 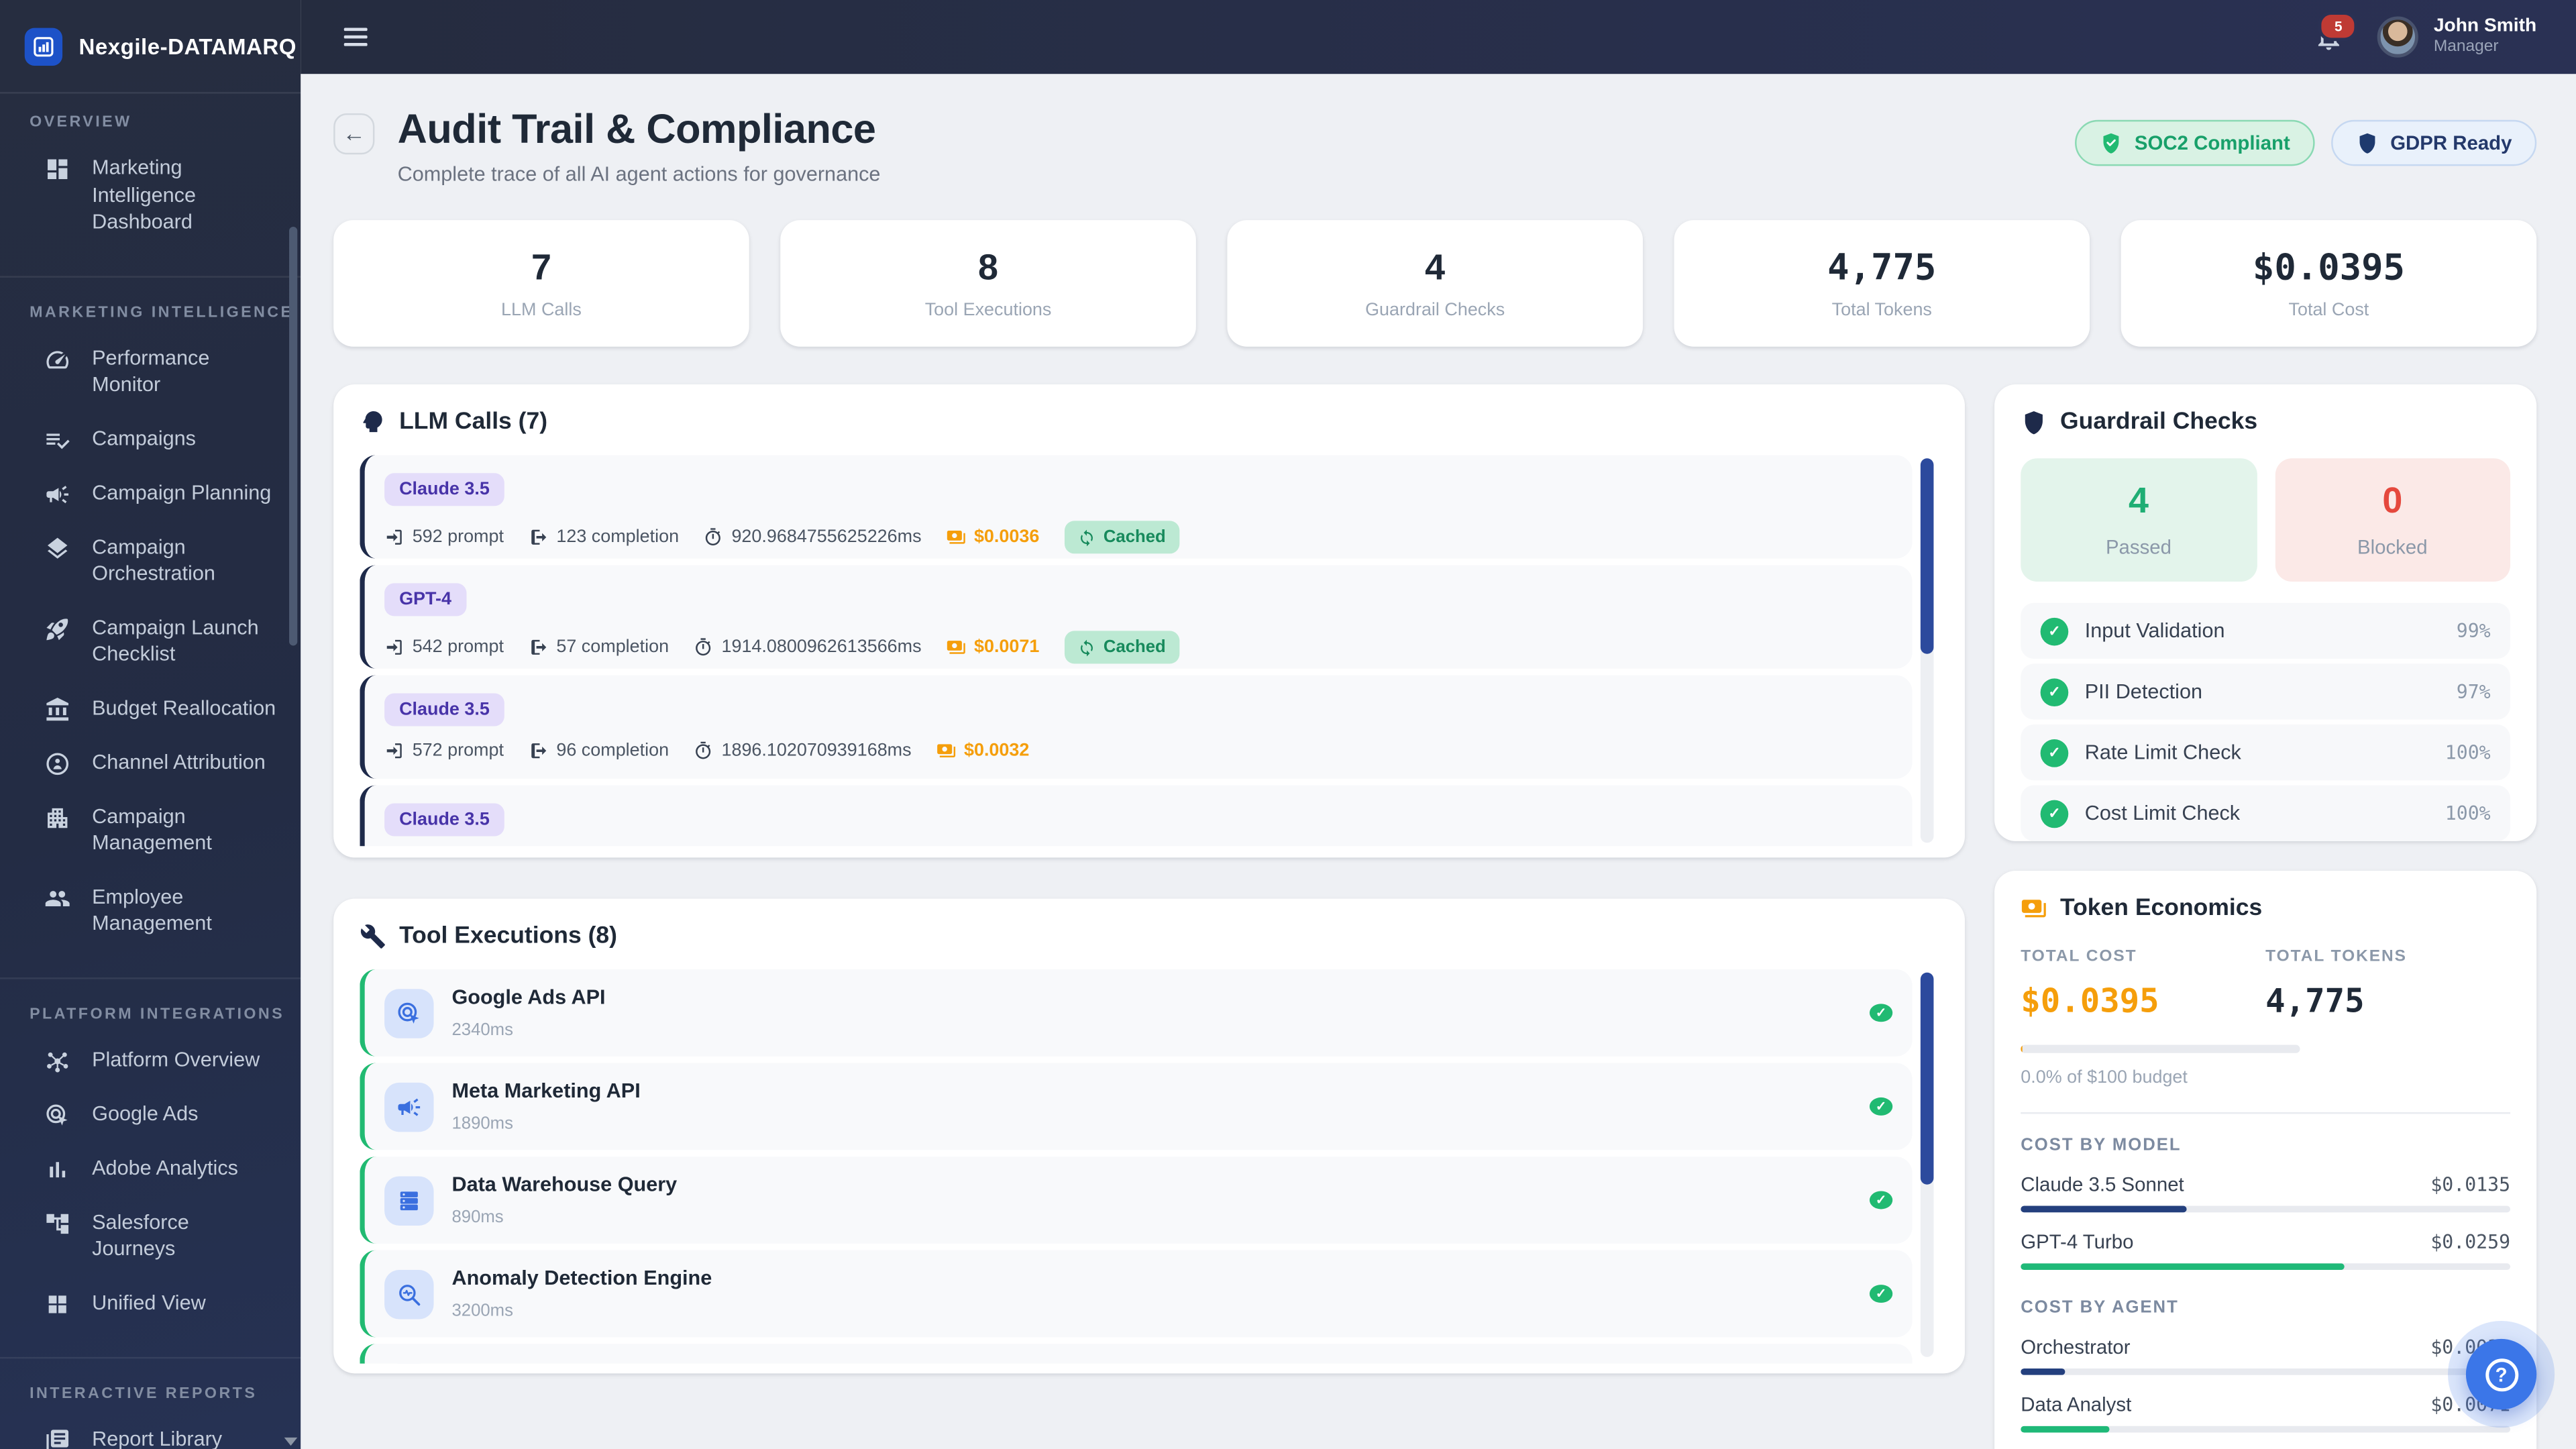 What do you see at coordinates (150, 195) in the screenshot?
I see `sidebar-item-marketing-intelligence-dashboard: Marketing Intelligence Dashboard` at bounding box center [150, 195].